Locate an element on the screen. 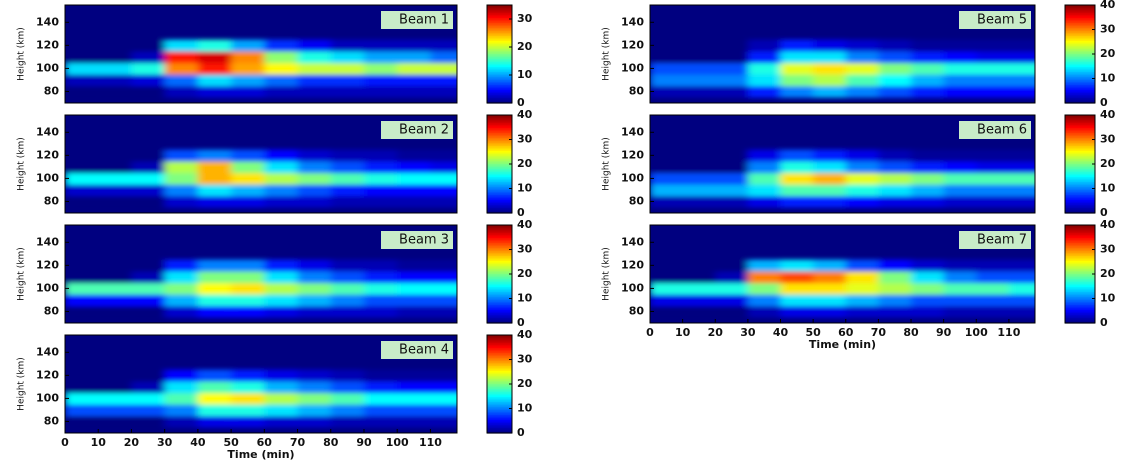  x-tick-label: 30 is located at coordinates (165, 442).